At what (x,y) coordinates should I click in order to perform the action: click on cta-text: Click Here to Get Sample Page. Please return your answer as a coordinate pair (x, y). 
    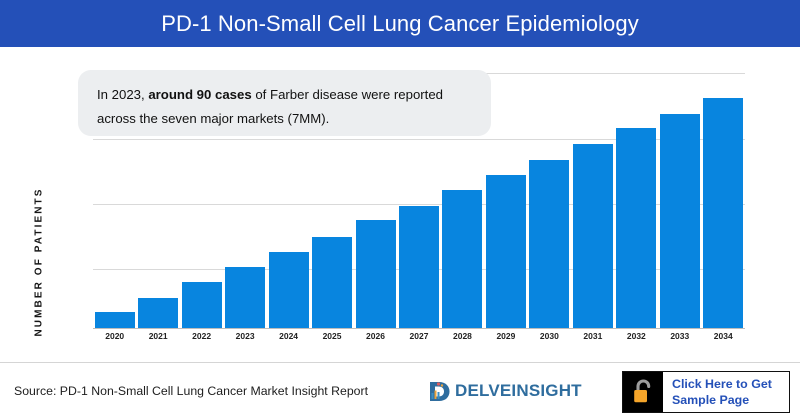
    Looking at the image, I should click on (726, 392).